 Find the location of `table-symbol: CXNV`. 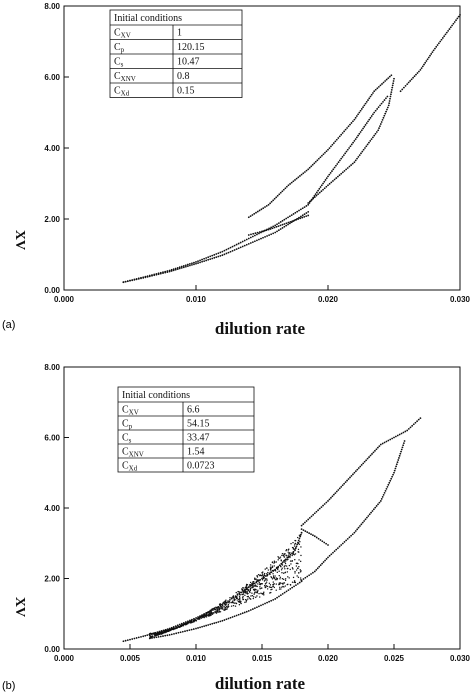

table-symbol: CXNV is located at coordinates (125, 77).